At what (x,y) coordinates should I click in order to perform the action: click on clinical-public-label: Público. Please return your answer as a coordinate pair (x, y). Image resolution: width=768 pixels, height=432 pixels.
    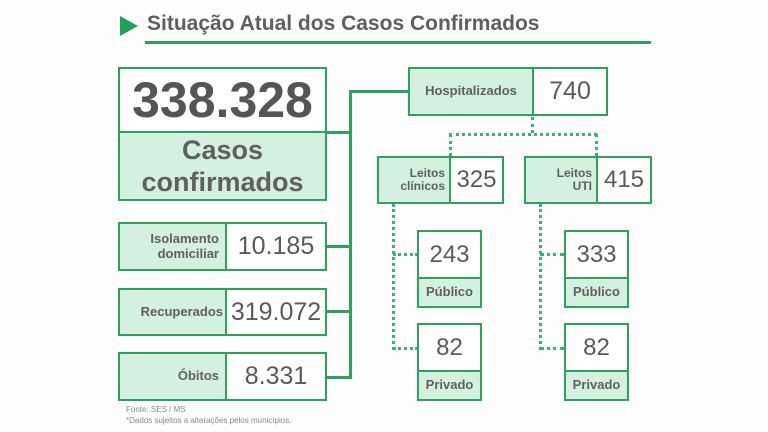
    Looking at the image, I should click on (449, 292).